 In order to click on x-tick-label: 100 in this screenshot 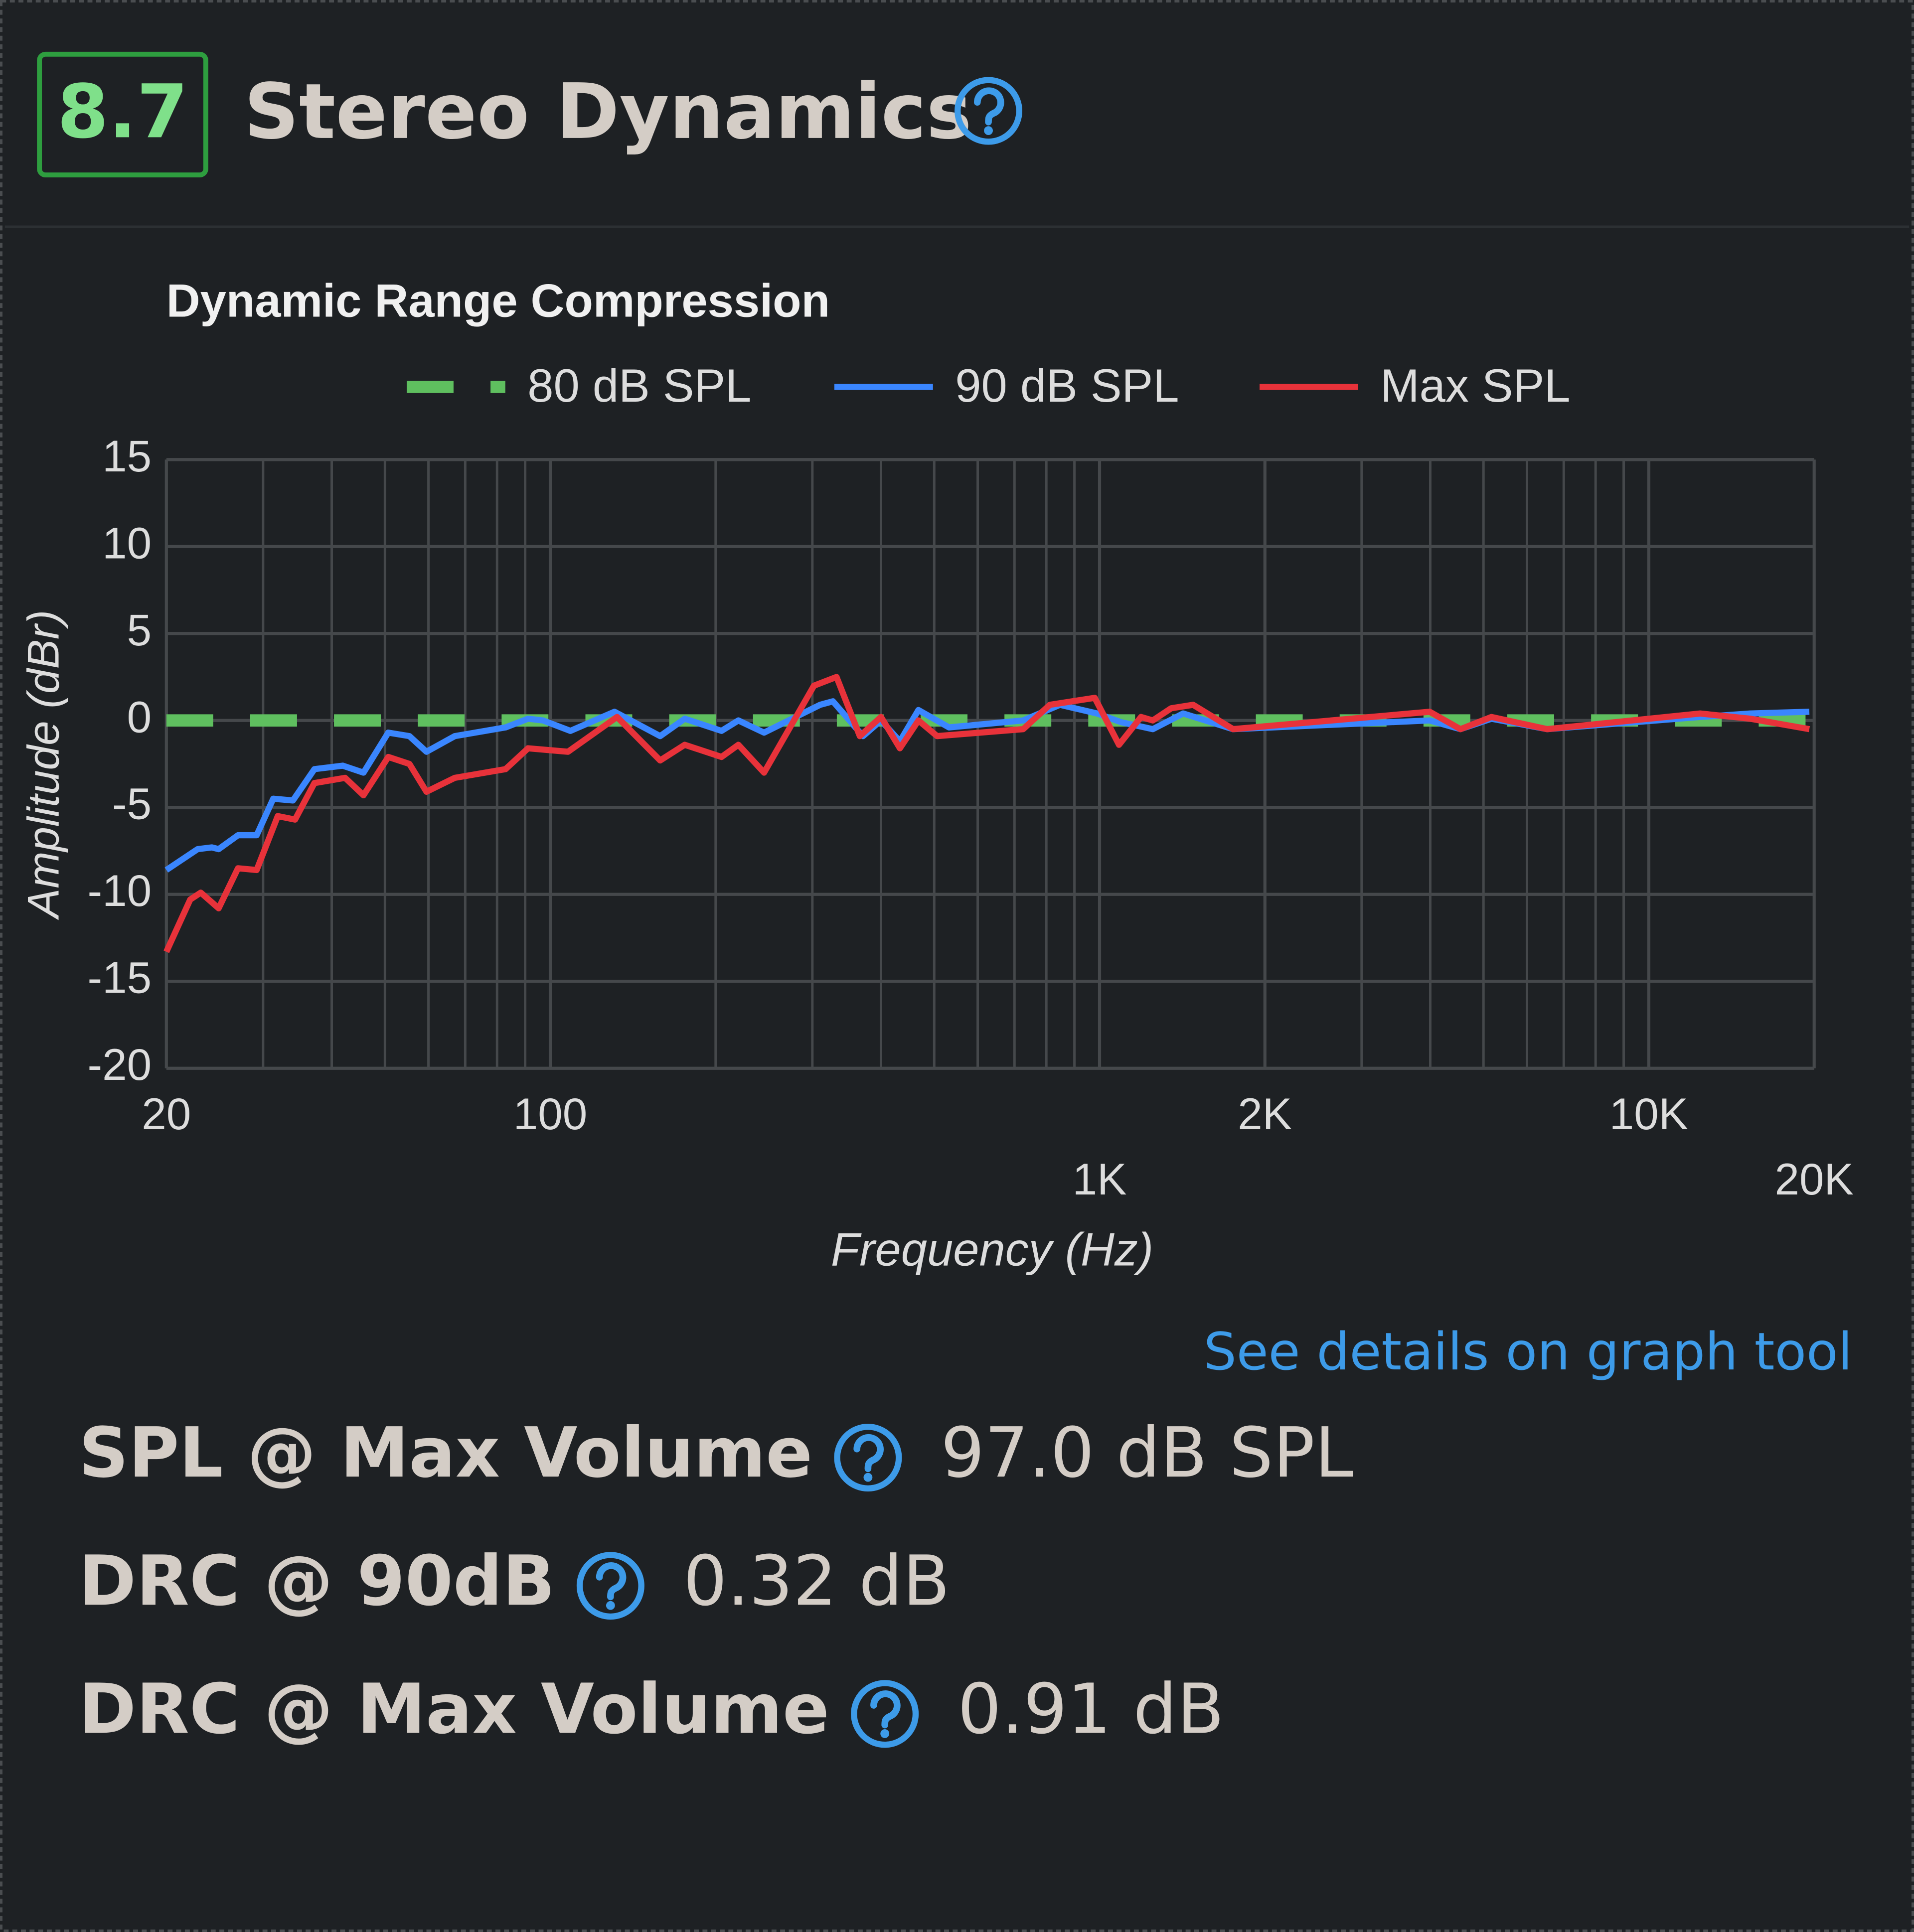, I will do `click(550, 1114)`.